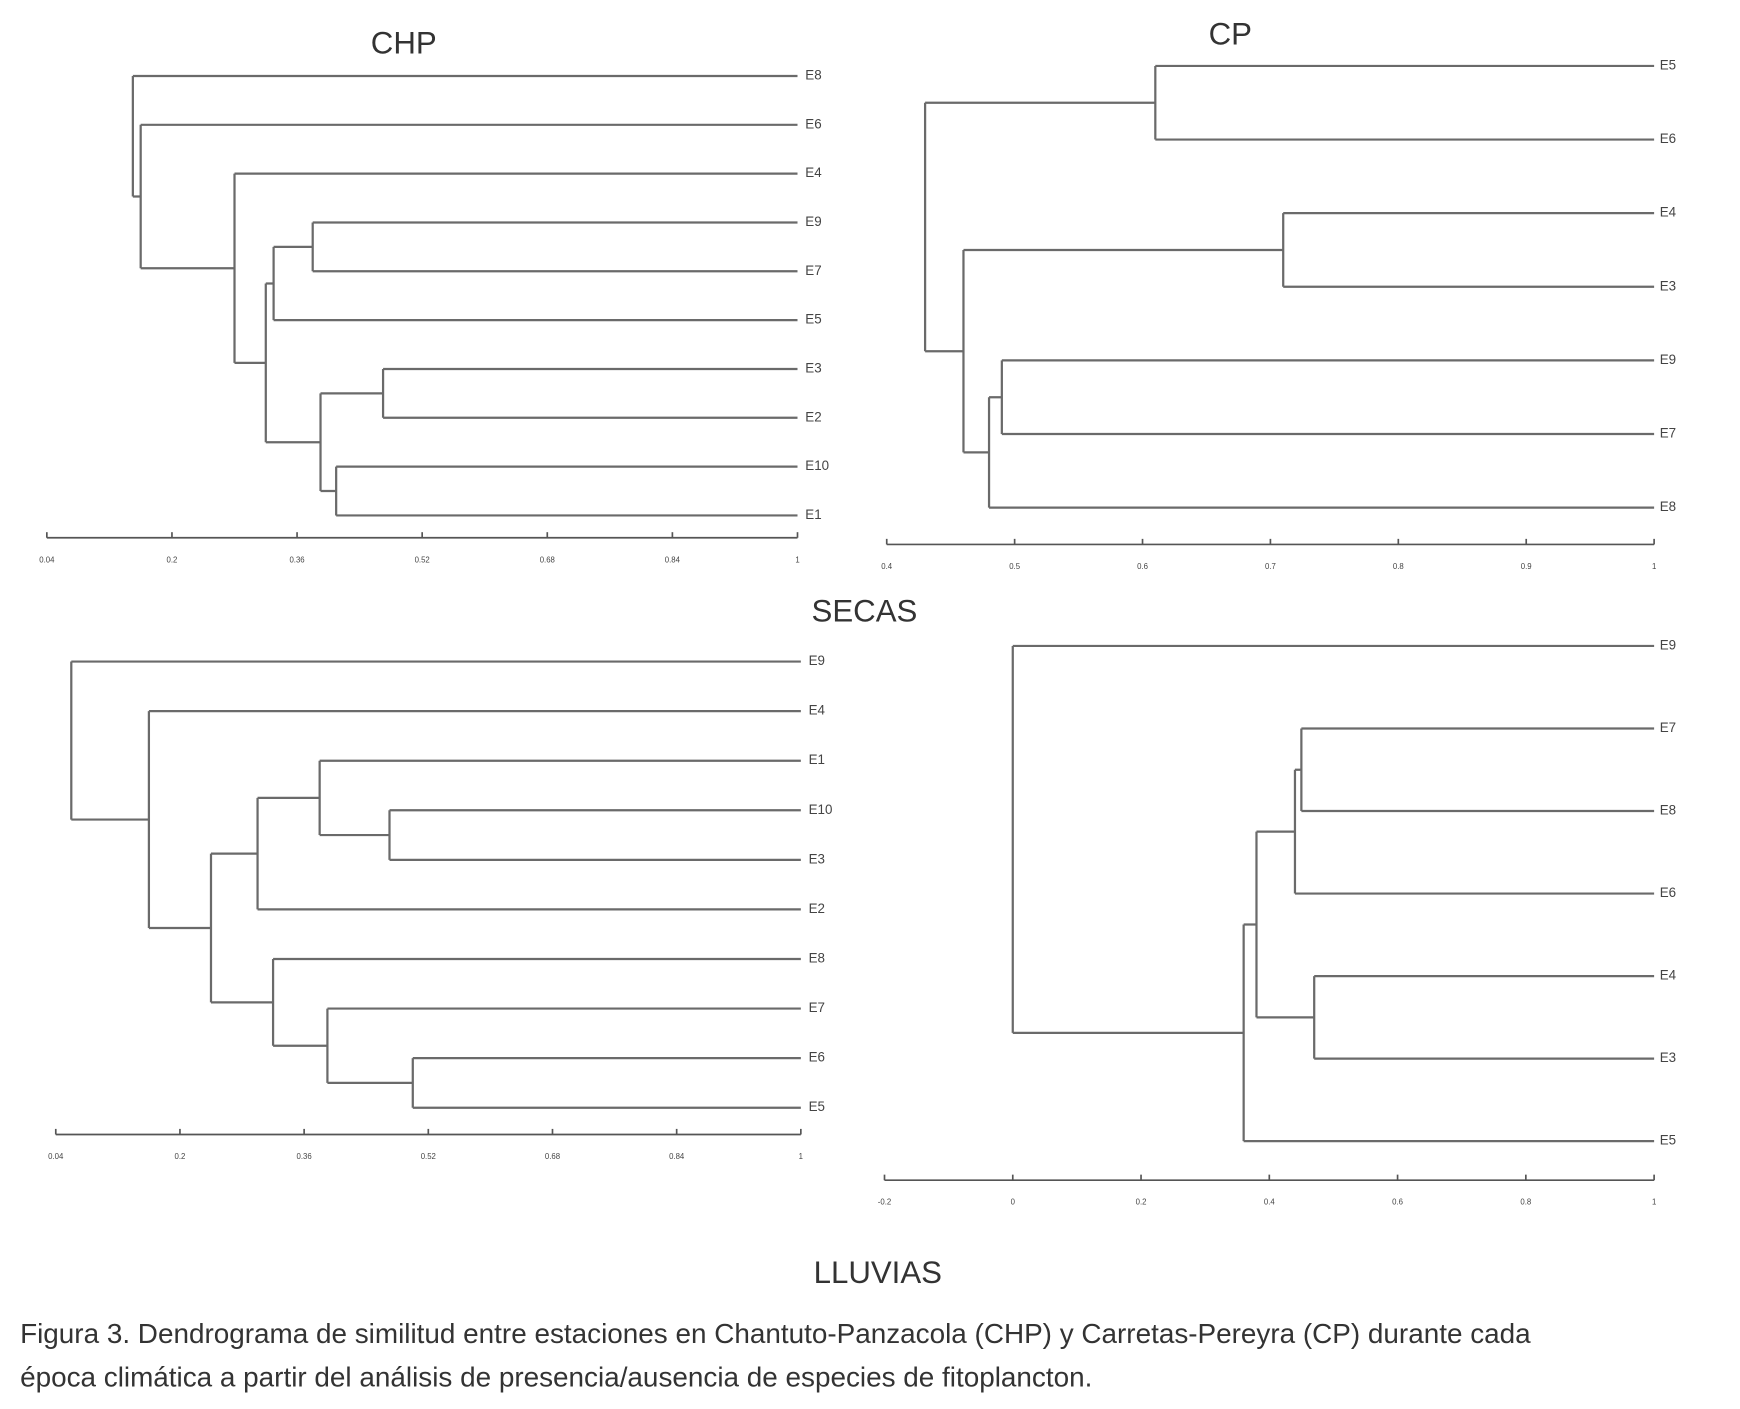  What do you see at coordinates (1230, 34) in the screenshot?
I see `chart-title: CP` at bounding box center [1230, 34].